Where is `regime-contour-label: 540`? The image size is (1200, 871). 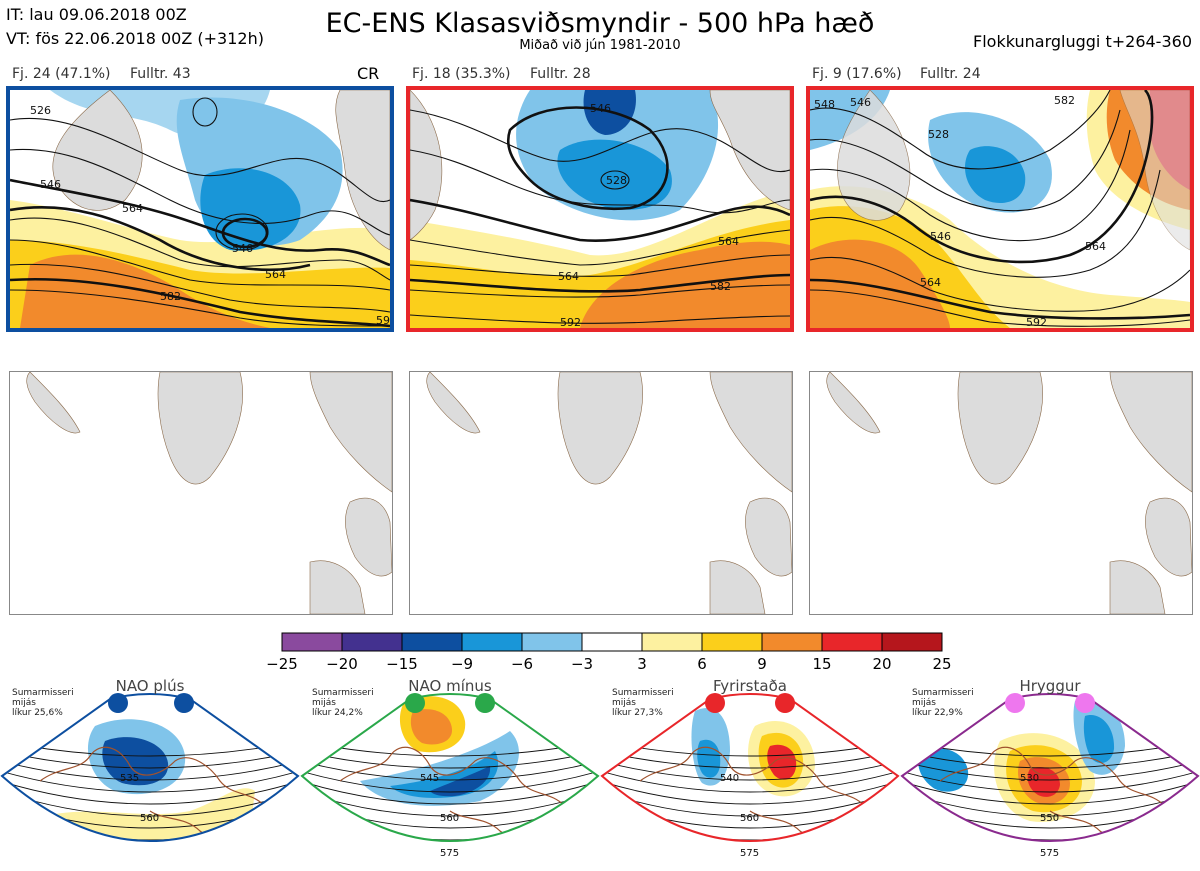
regime-contour-label: 540 is located at coordinates (729, 778).